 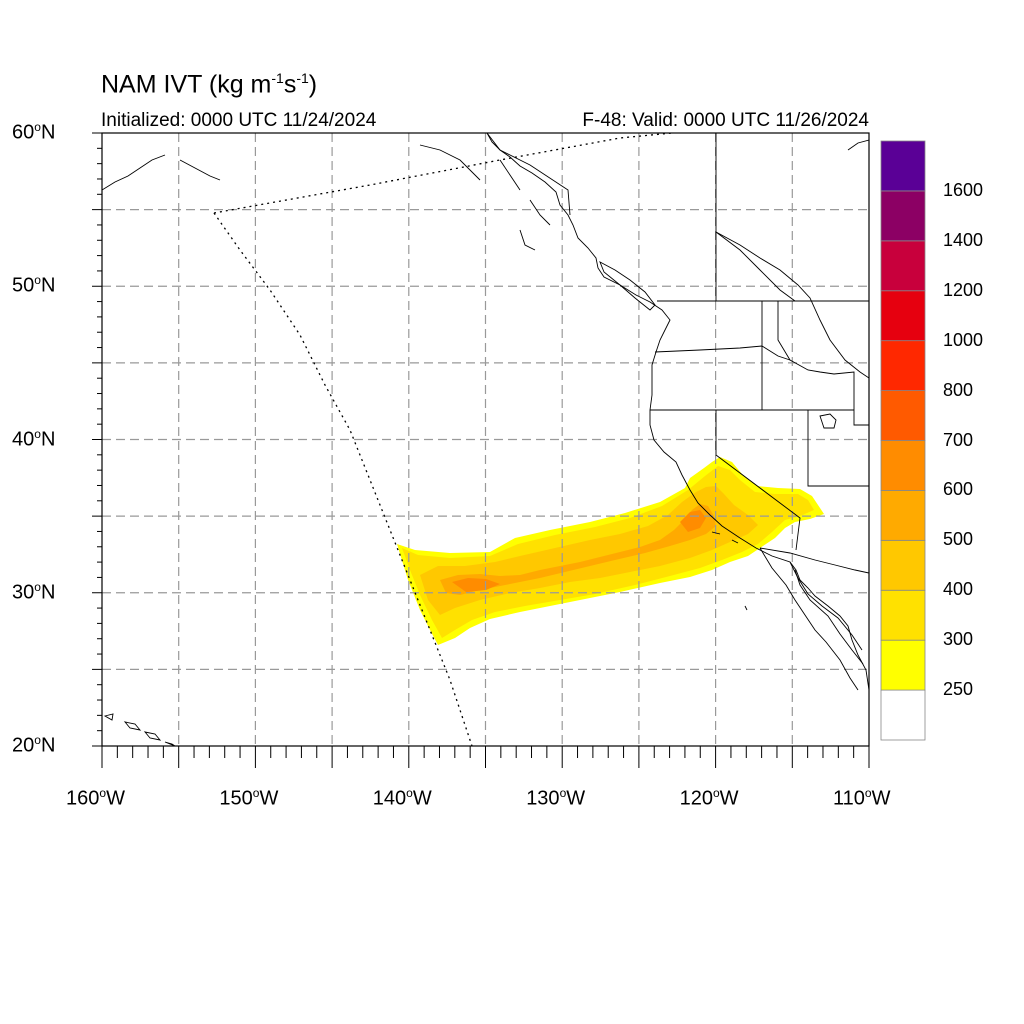 What do you see at coordinates (34, 438) in the screenshot?
I see `latitude-label: 40oN` at bounding box center [34, 438].